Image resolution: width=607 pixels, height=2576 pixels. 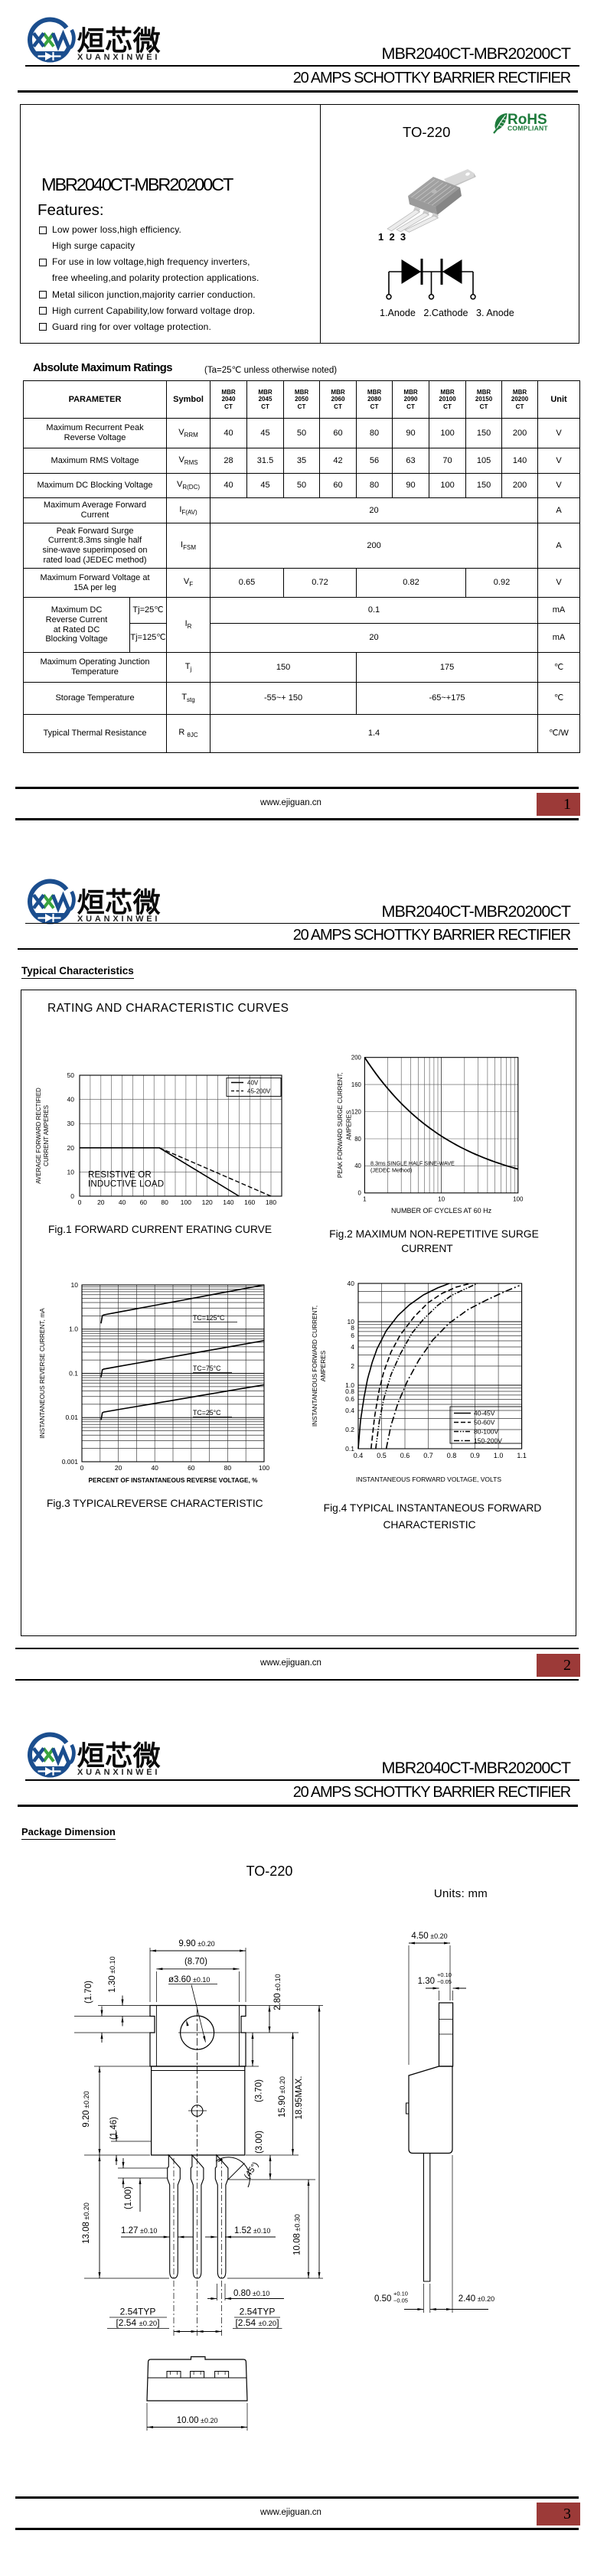 I want to click on svg-text: CURRENT AMPERES, so click(x=47, y=1135).